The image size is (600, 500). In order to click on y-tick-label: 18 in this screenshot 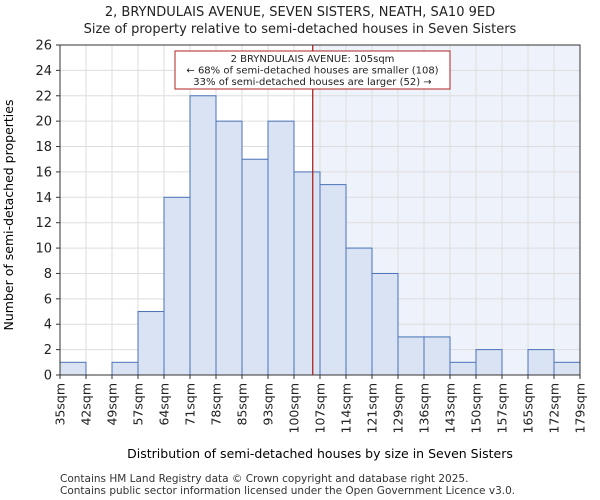, I will do `click(43, 147)`.